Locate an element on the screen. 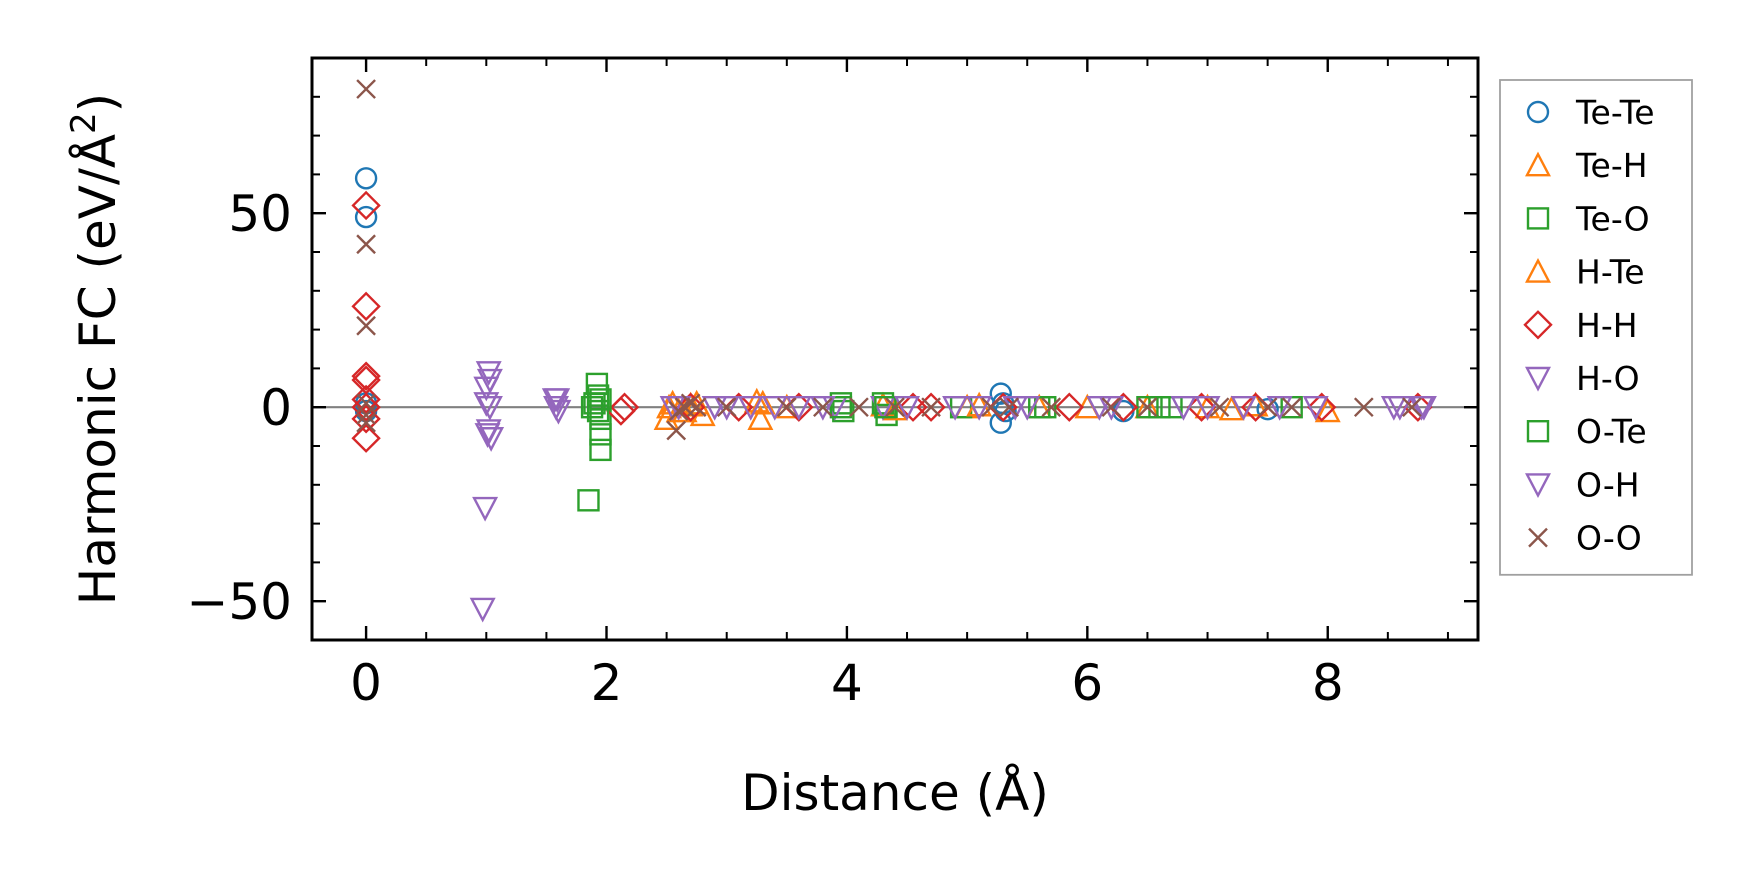  x-tick-label: 8 is located at coordinates (1328, 683).